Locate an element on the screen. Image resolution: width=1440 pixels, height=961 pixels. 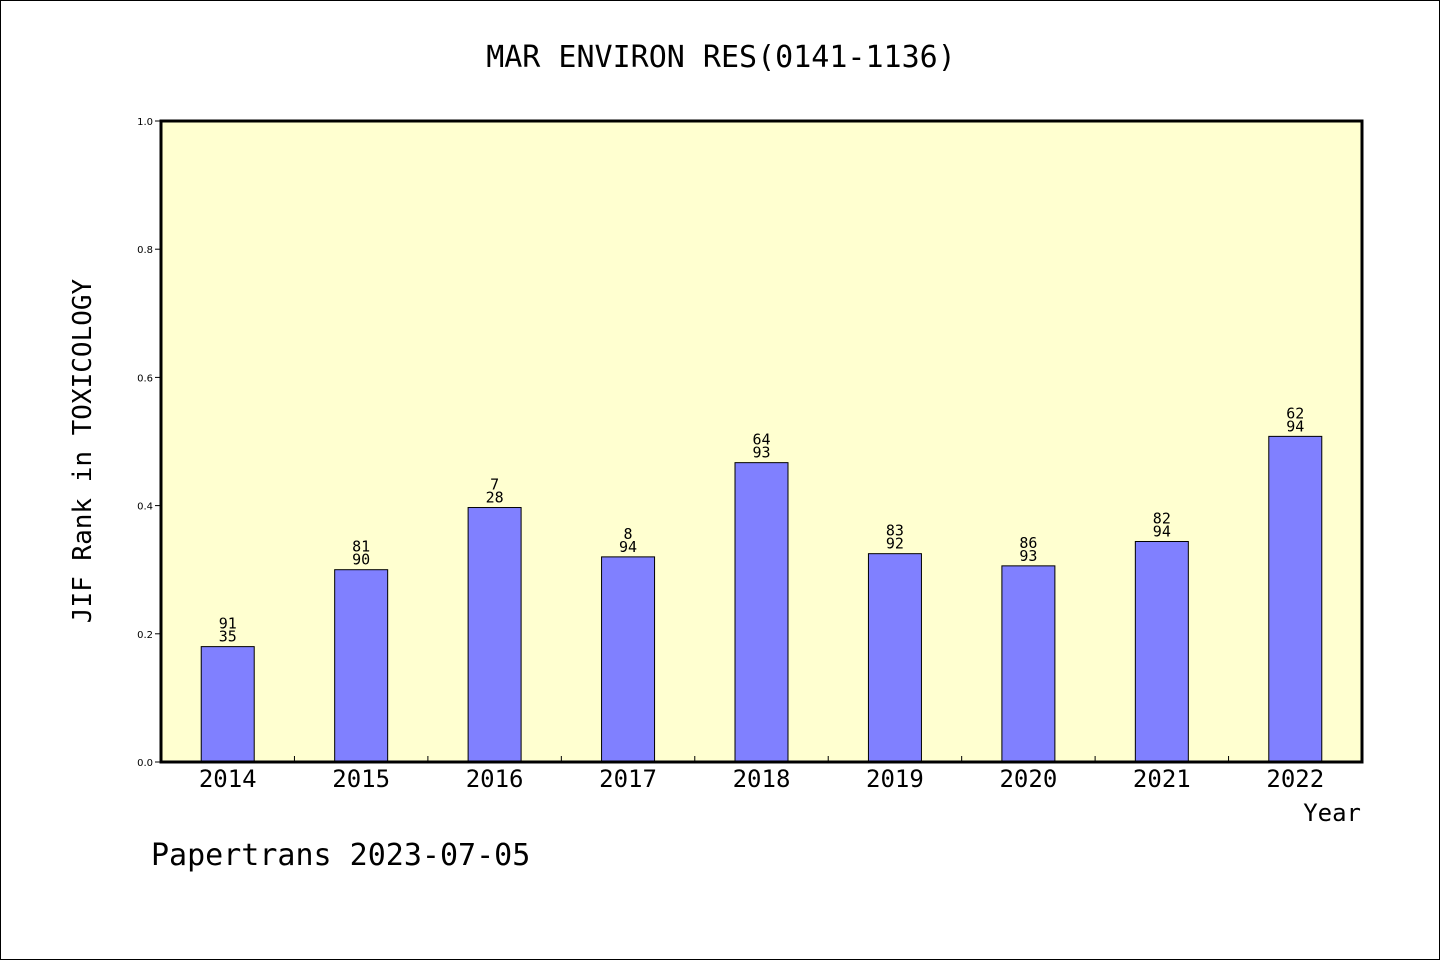
x-axis: 2014 2015 2016 2017 2018 2019 2020 2021 2022 is located at coordinates (761, 774).